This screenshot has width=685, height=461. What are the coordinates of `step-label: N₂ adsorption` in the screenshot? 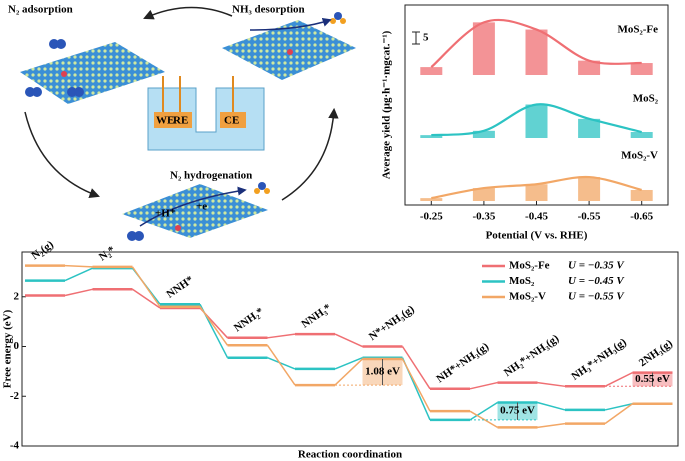 It's located at (40, 10).